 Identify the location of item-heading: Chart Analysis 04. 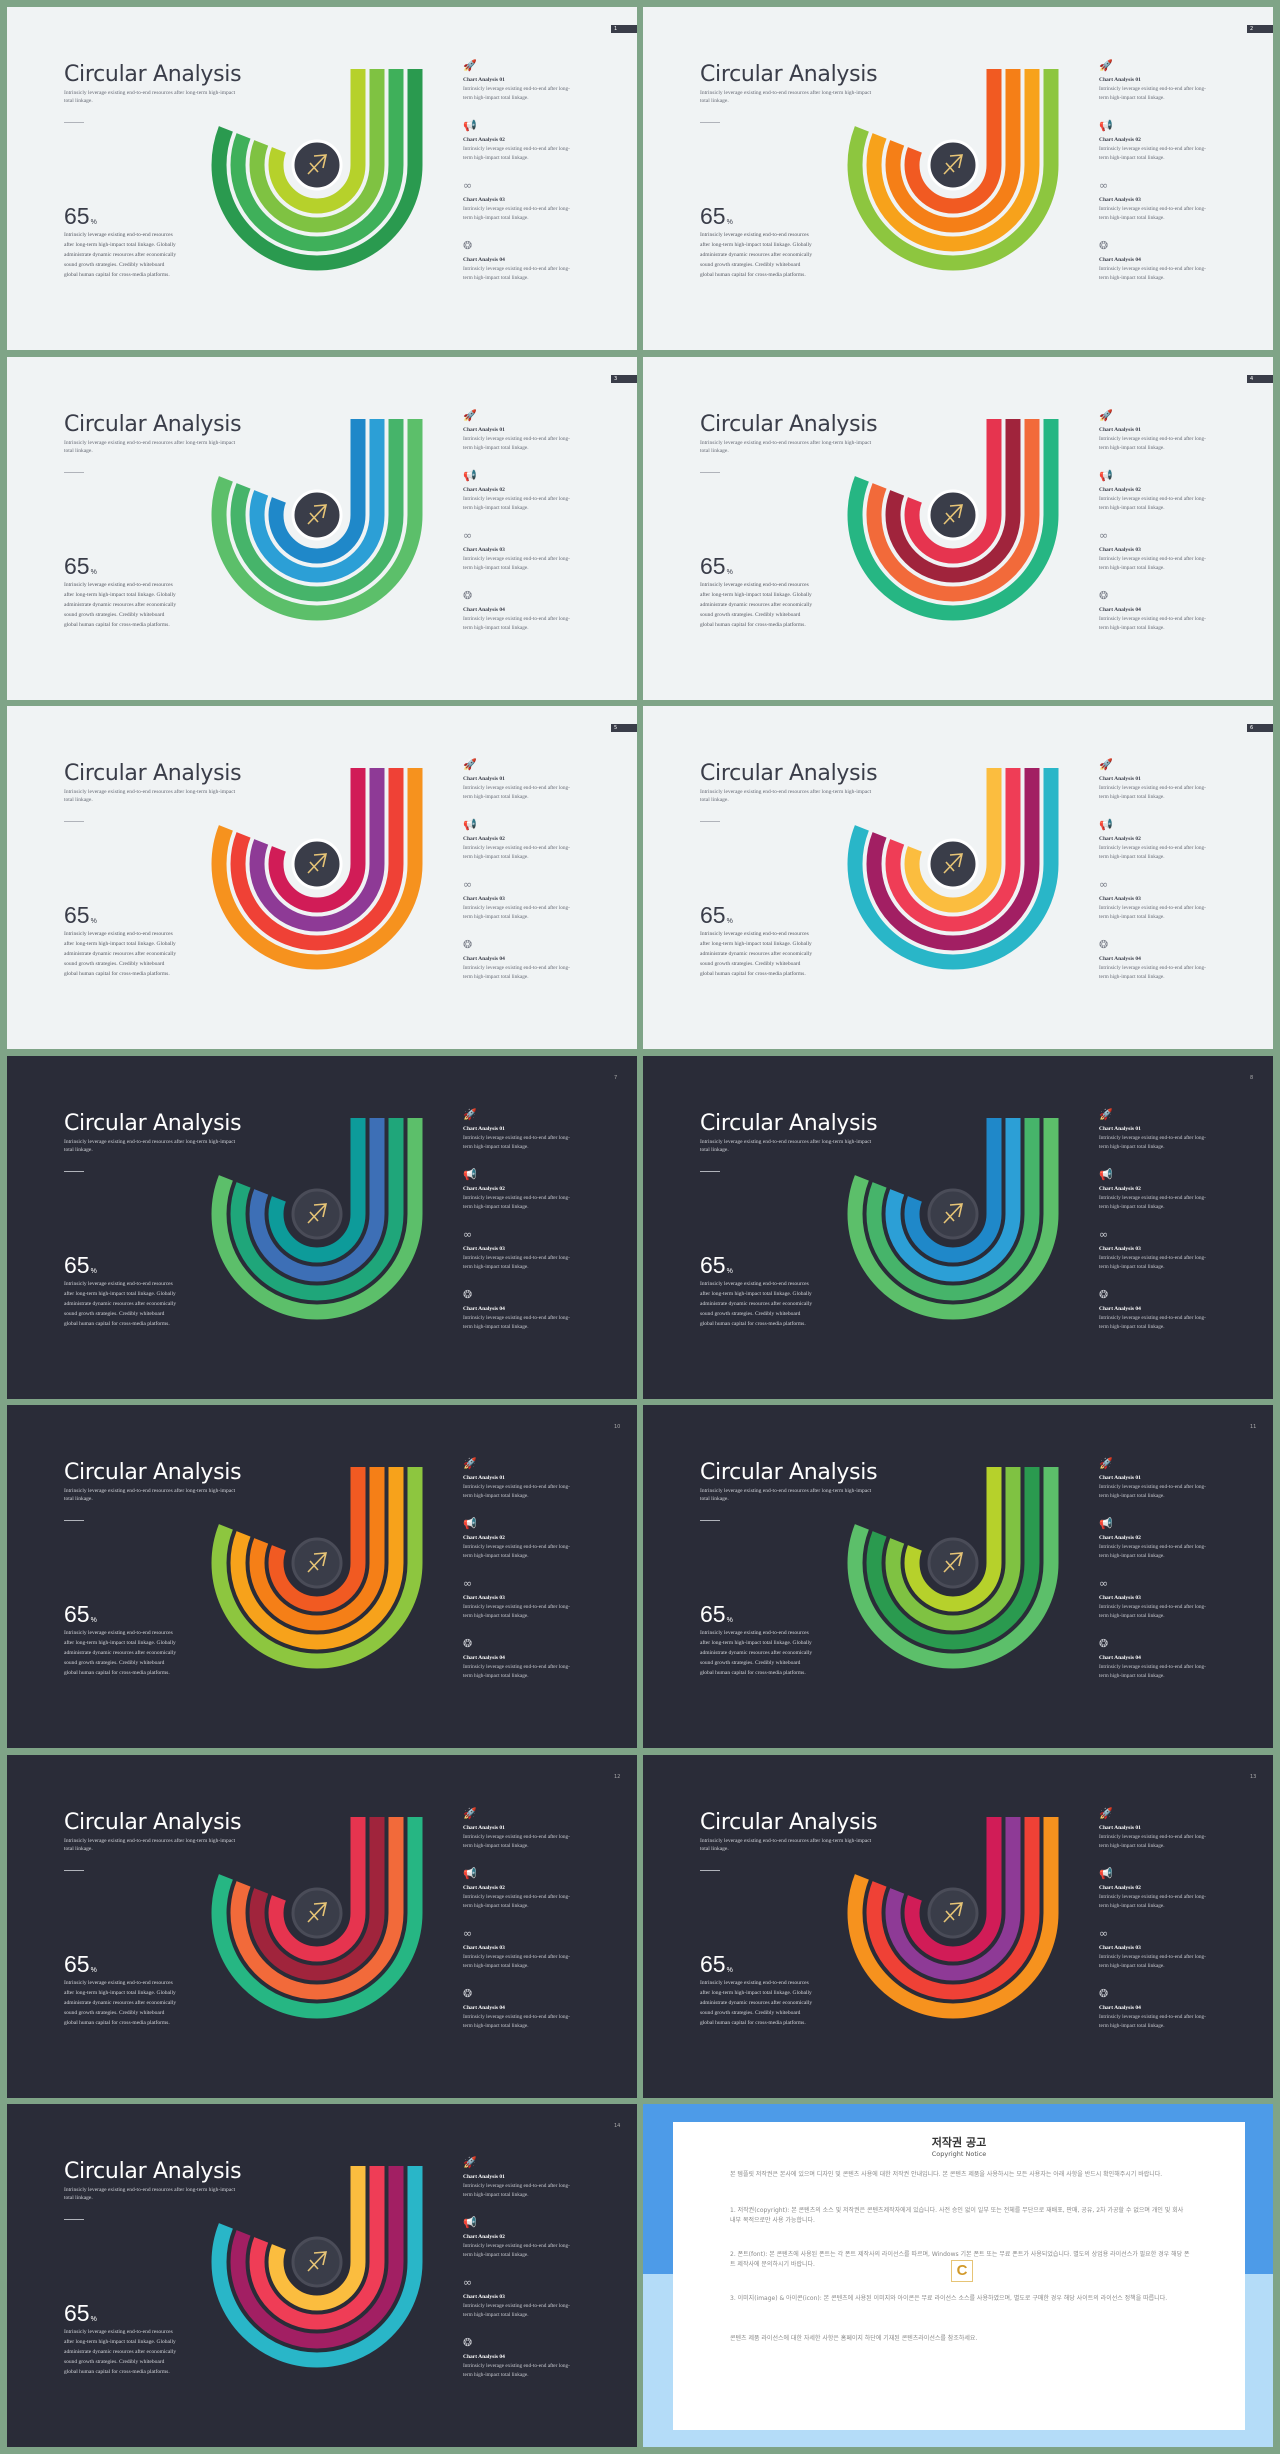
(484, 2007).